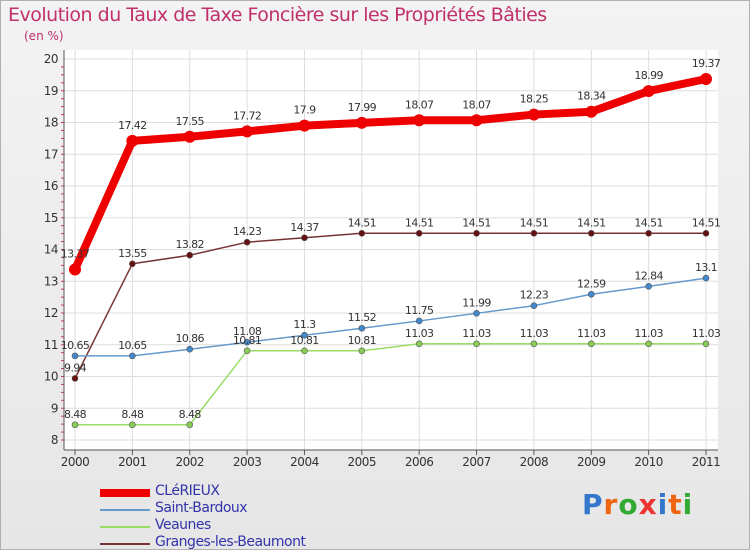 The height and width of the screenshot is (552, 750). What do you see at coordinates (534, 99) in the screenshot?
I see `data-label-clerieux: 18.25` at bounding box center [534, 99].